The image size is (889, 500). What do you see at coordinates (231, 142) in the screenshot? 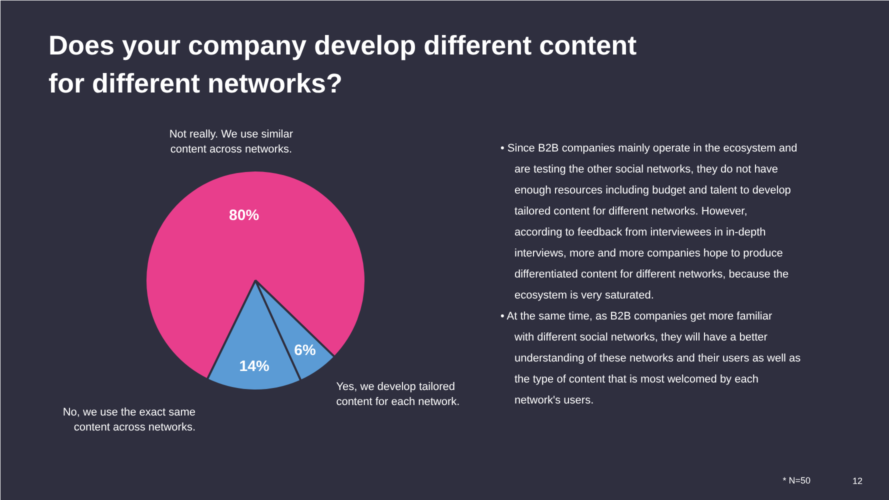
I see `slice-label: Not really. We use similar content across networks.` at bounding box center [231, 142].